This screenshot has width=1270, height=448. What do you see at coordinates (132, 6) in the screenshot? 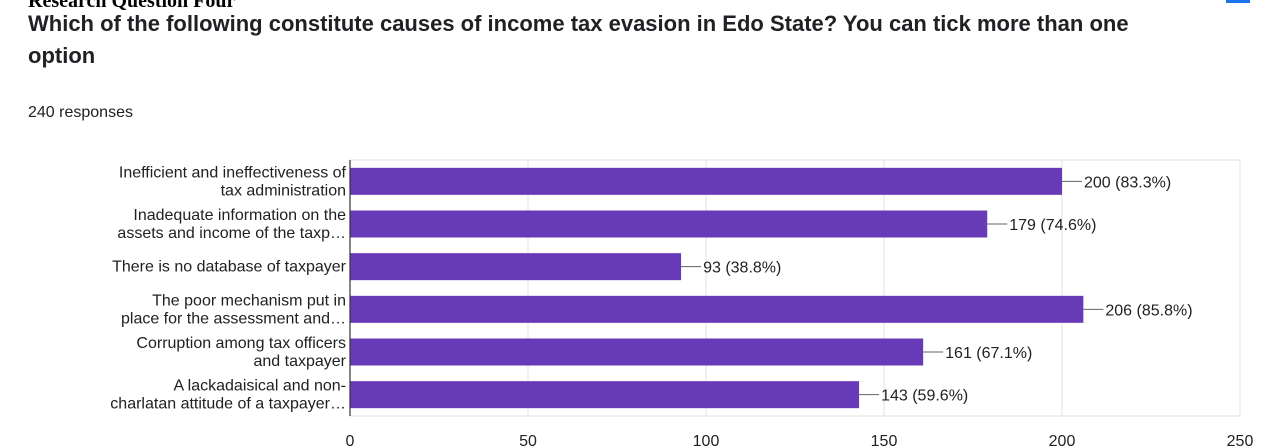
I see `section-heading: Research Question Four` at bounding box center [132, 6].